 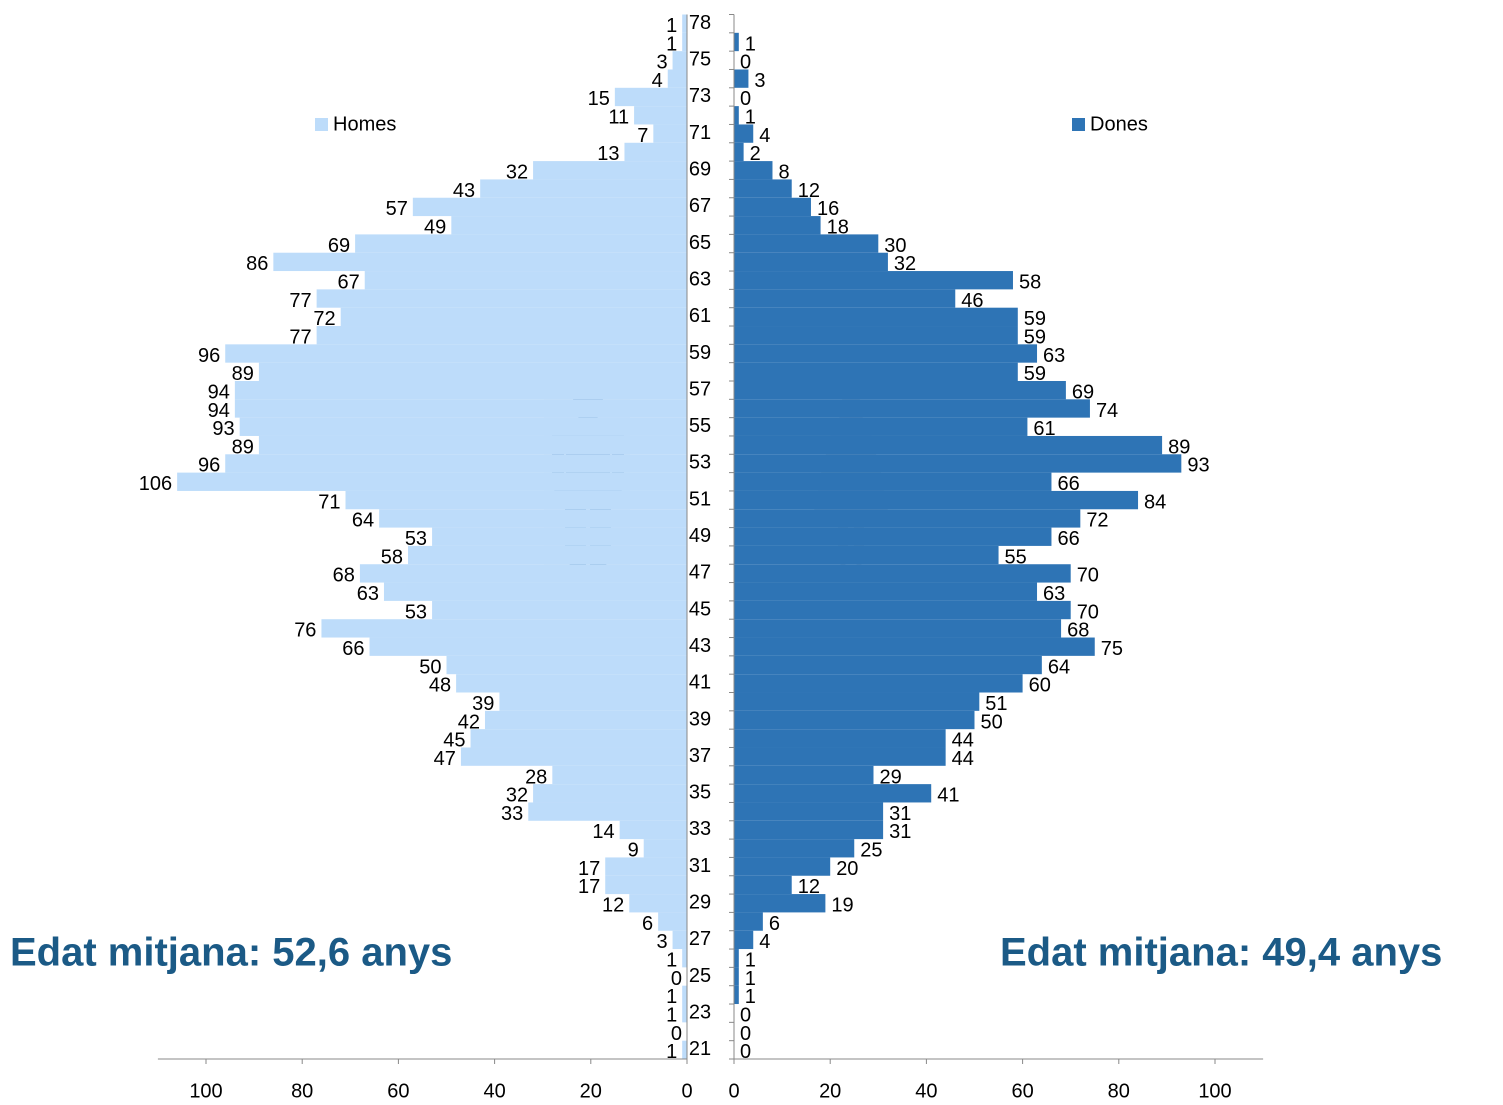 What do you see at coordinates (700, 23) in the screenshot?
I see `y-tick-label: 78` at bounding box center [700, 23].